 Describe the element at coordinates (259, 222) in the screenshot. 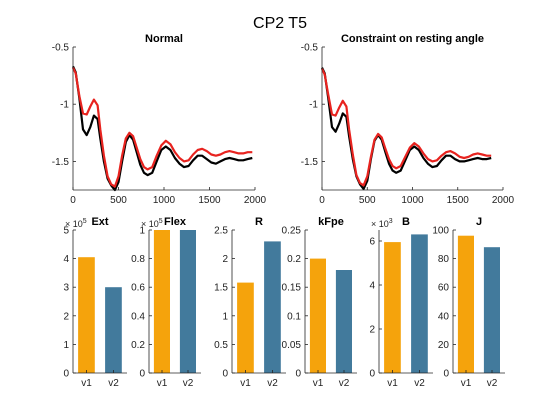

I see `chart-title-r: R` at that location.